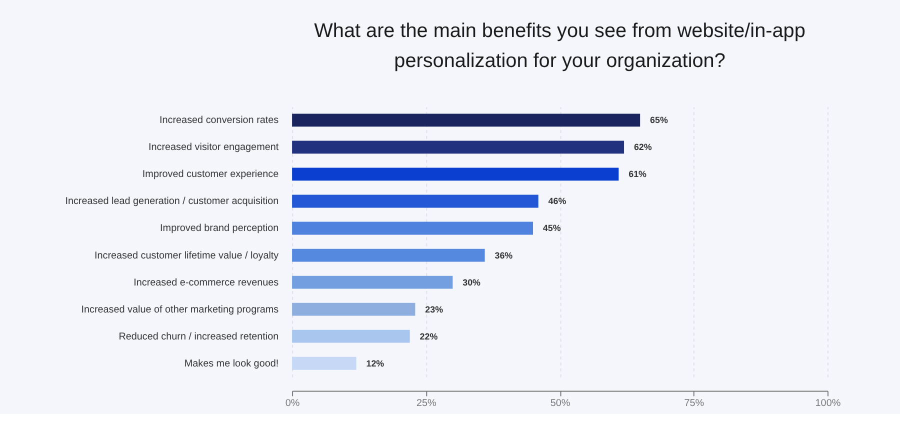  What do you see at coordinates (560, 46) in the screenshot?
I see `chart-title: What are the main benefits you see from website/in-app personalization for your organization?` at bounding box center [560, 46].